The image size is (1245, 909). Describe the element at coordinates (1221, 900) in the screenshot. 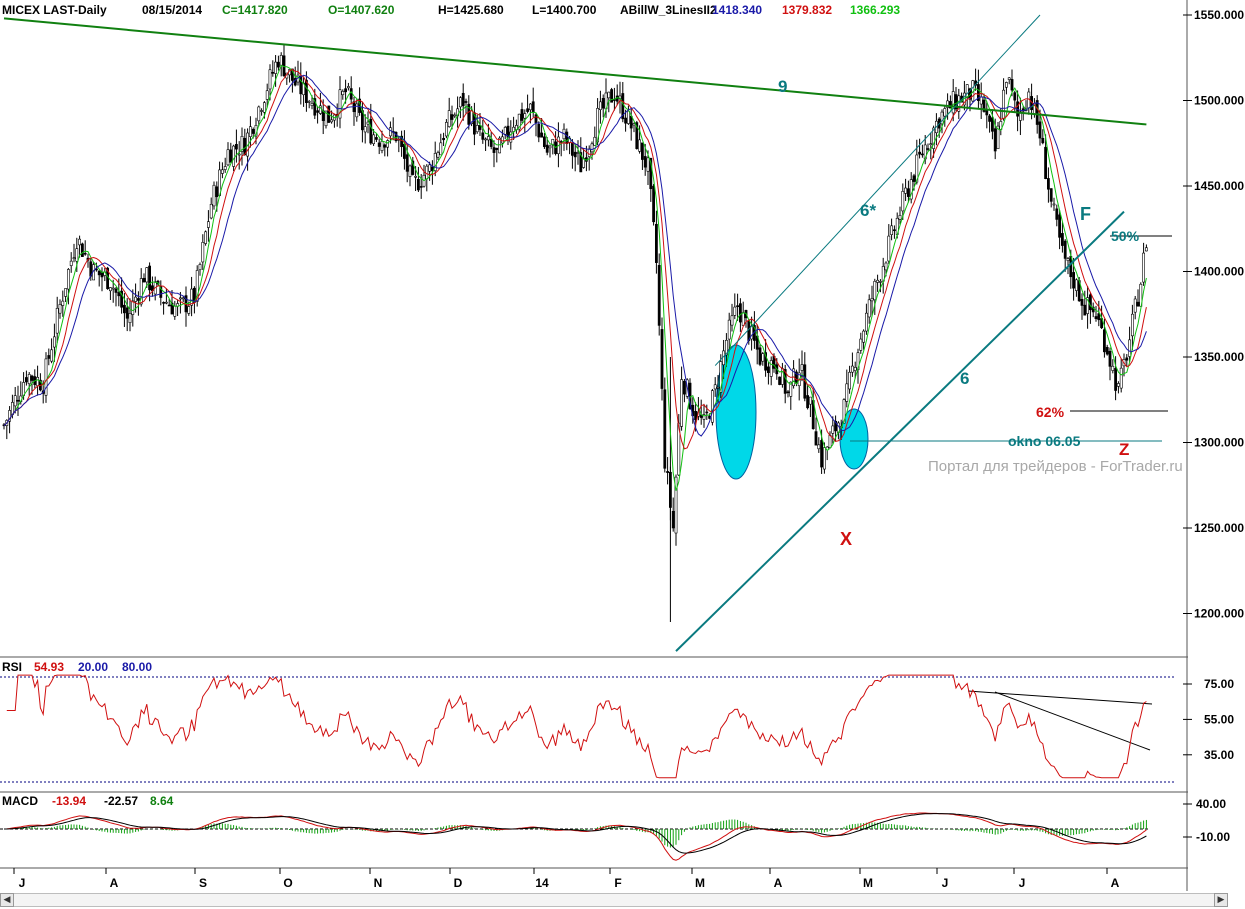

I see `scroll-right-button: ▶` at that location.